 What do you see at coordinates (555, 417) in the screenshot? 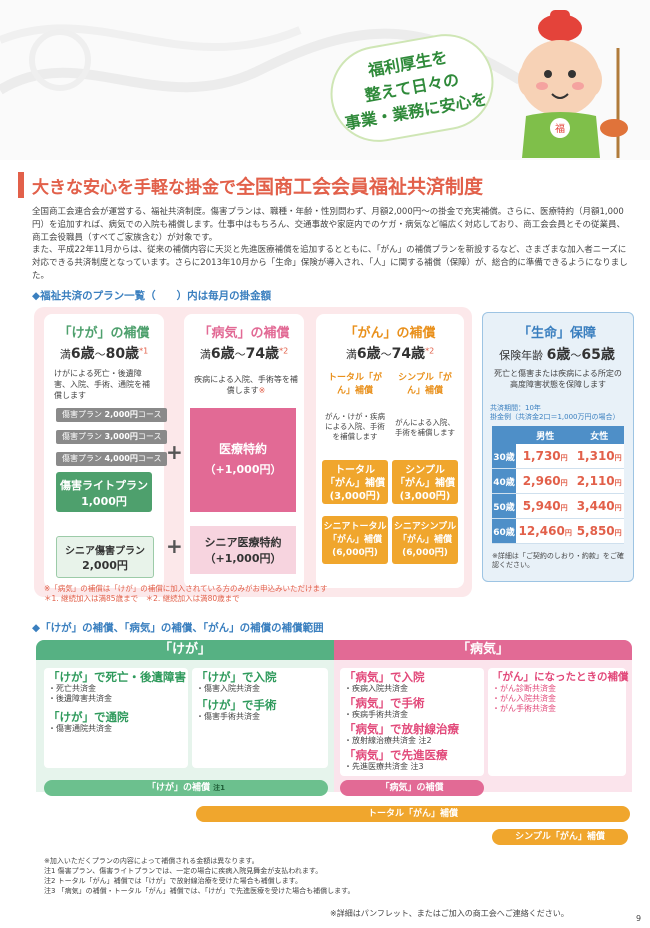
I see `life-example-text: 掛金例（共済金2口＝1,000万円の場合）` at bounding box center [555, 417].